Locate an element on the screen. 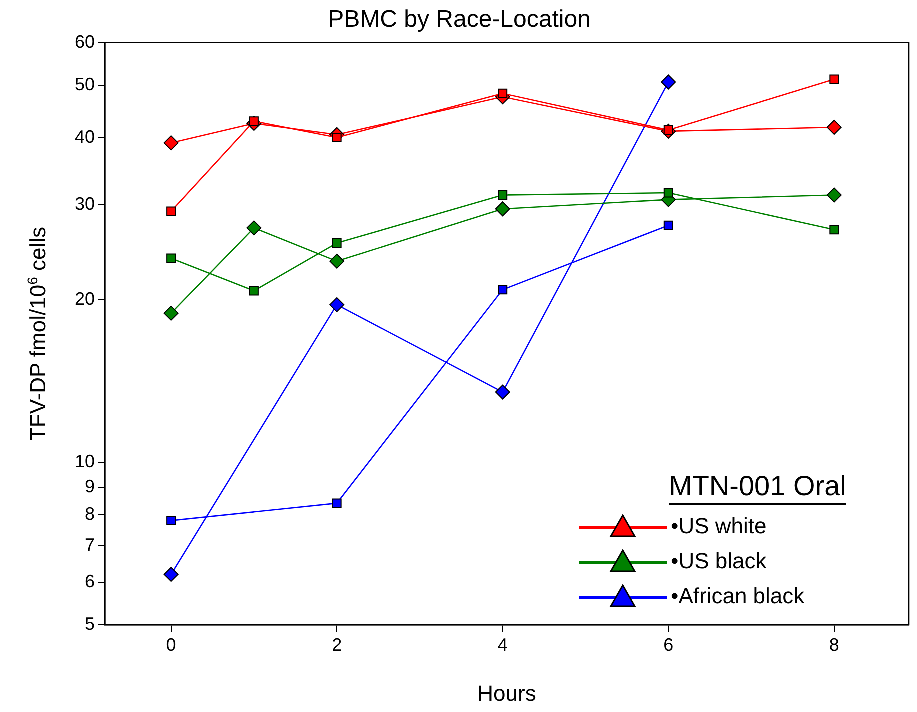  y-tick-label: 8 is located at coordinates (89, 514).